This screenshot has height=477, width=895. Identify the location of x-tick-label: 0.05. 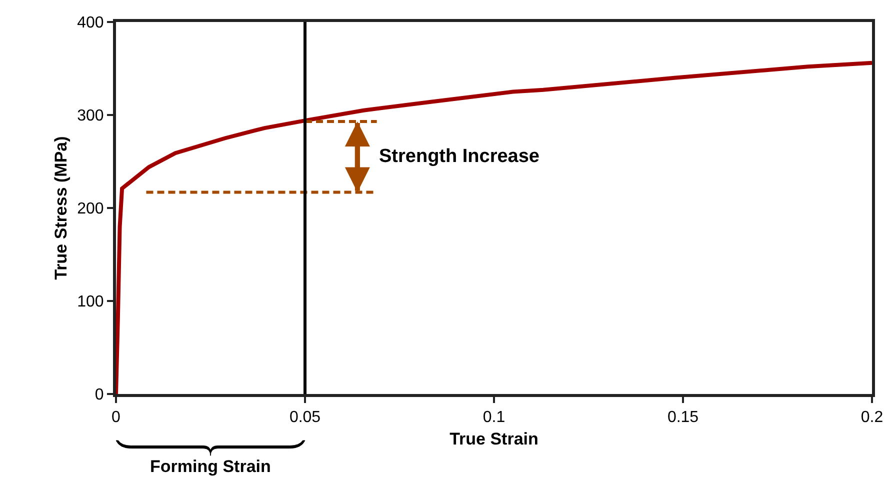
(305, 417).